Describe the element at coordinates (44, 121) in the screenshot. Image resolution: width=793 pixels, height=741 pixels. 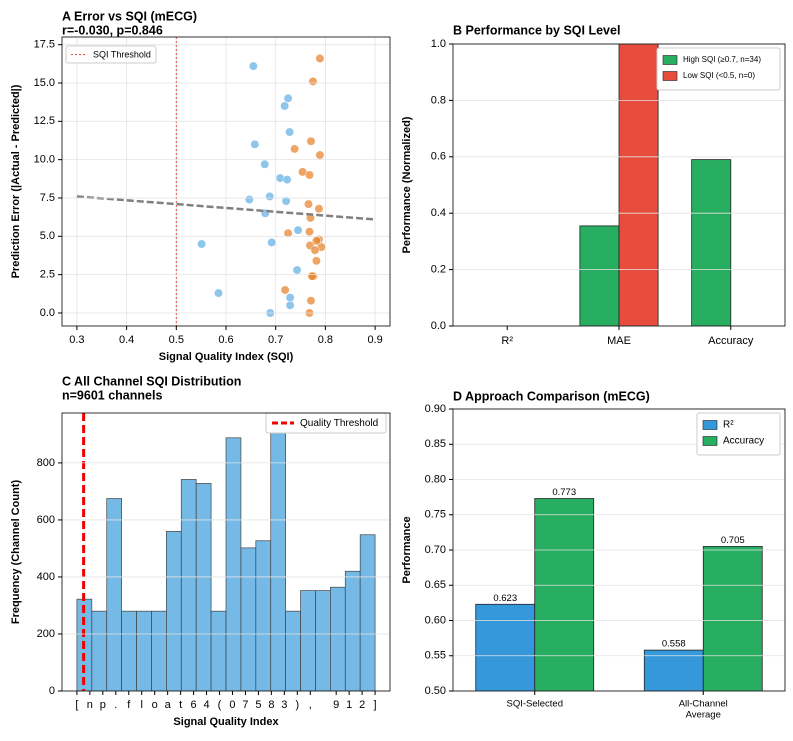
I see `y-tick-label: 12.5` at that location.